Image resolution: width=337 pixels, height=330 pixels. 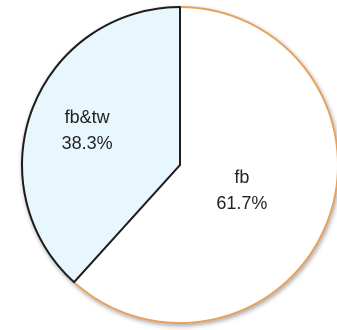 I want to click on pie-label-fb: fb 61.7%, so click(x=241, y=190).